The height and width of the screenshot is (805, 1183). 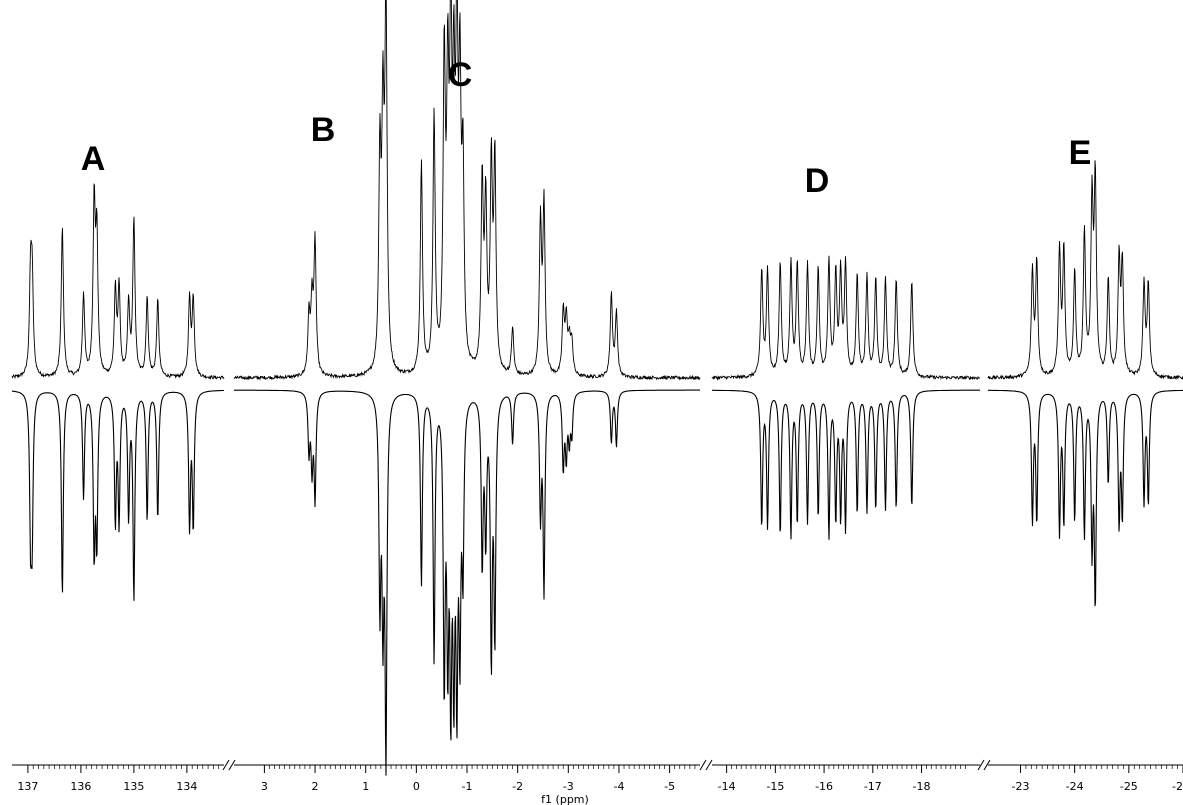 I want to click on x-tick-label: -3, so click(x=568, y=786).